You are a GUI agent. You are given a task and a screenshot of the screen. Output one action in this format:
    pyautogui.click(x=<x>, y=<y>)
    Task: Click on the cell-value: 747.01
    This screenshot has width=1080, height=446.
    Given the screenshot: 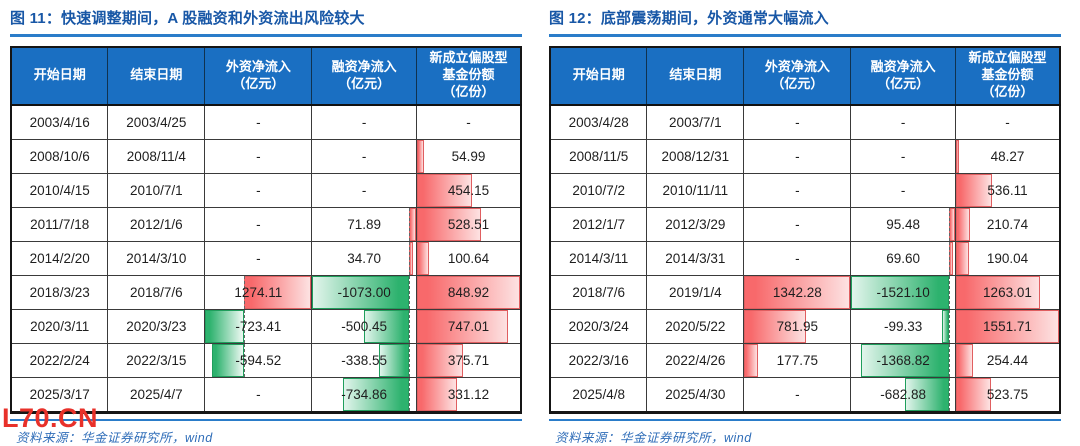 What is the action you would take?
    pyautogui.click(x=468, y=326)
    